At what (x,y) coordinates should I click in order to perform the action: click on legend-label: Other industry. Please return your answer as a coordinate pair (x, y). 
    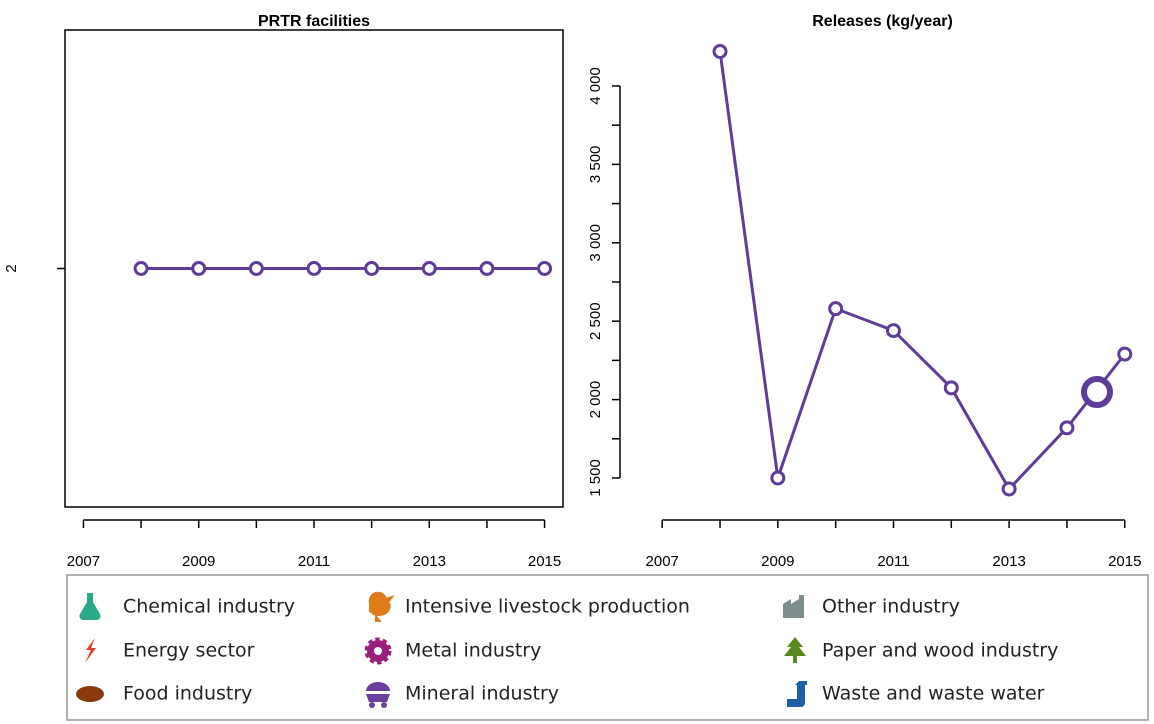
    Looking at the image, I should click on (891, 607).